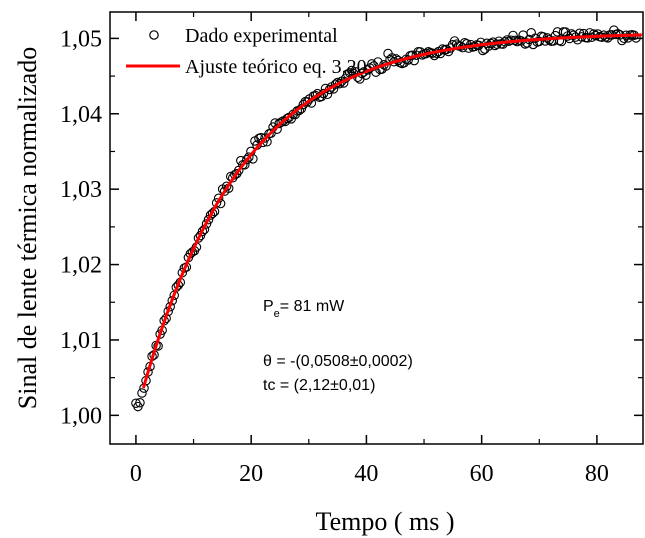  What do you see at coordinates (277, 314) in the screenshot?
I see `power-subscript: e` at bounding box center [277, 314].